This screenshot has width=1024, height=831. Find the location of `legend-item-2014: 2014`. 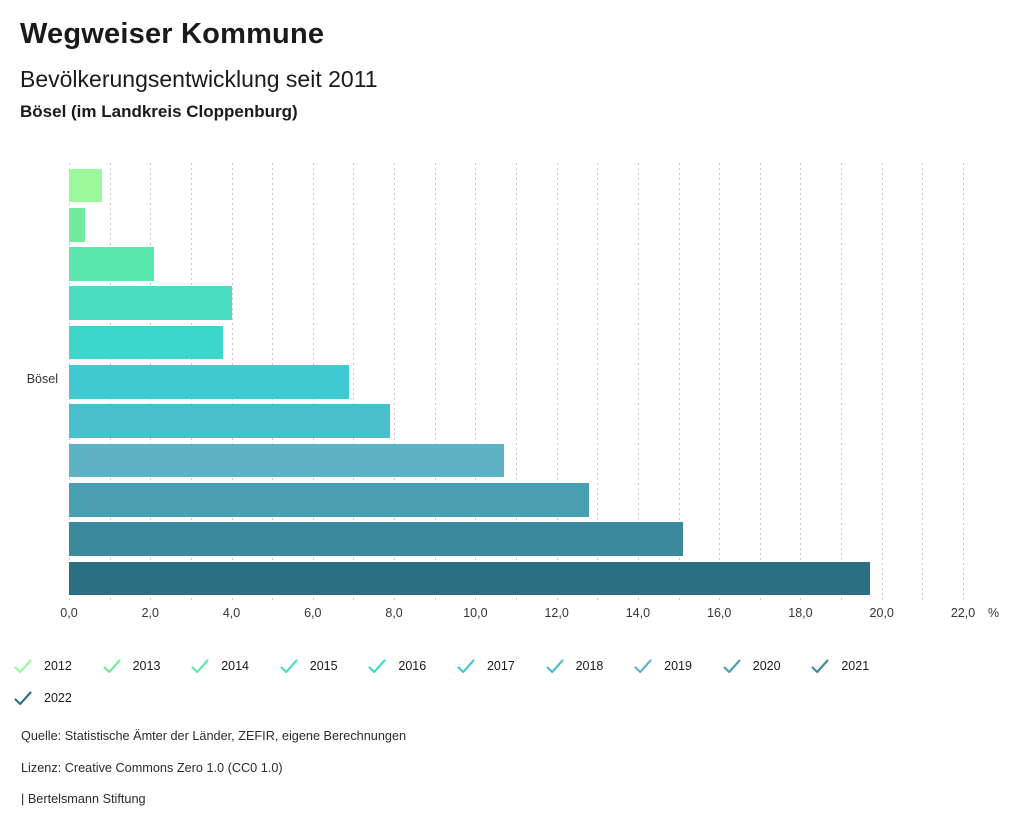

legend-item-2014: 2014 is located at coordinates (235, 666).